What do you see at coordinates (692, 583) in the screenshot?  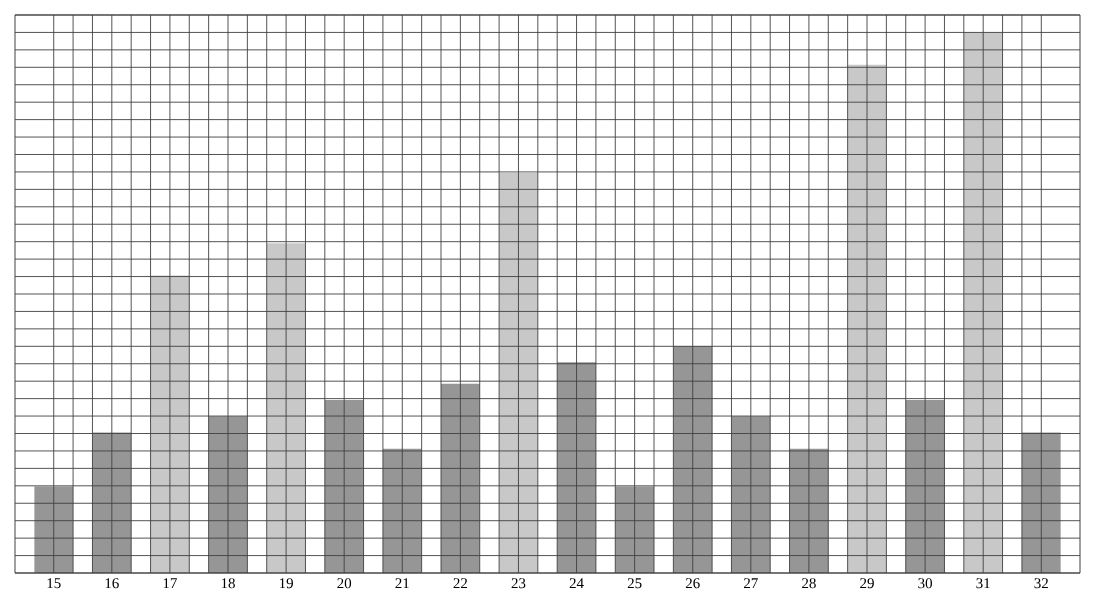 I see `x-tick-label: 26` at bounding box center [692, 583].